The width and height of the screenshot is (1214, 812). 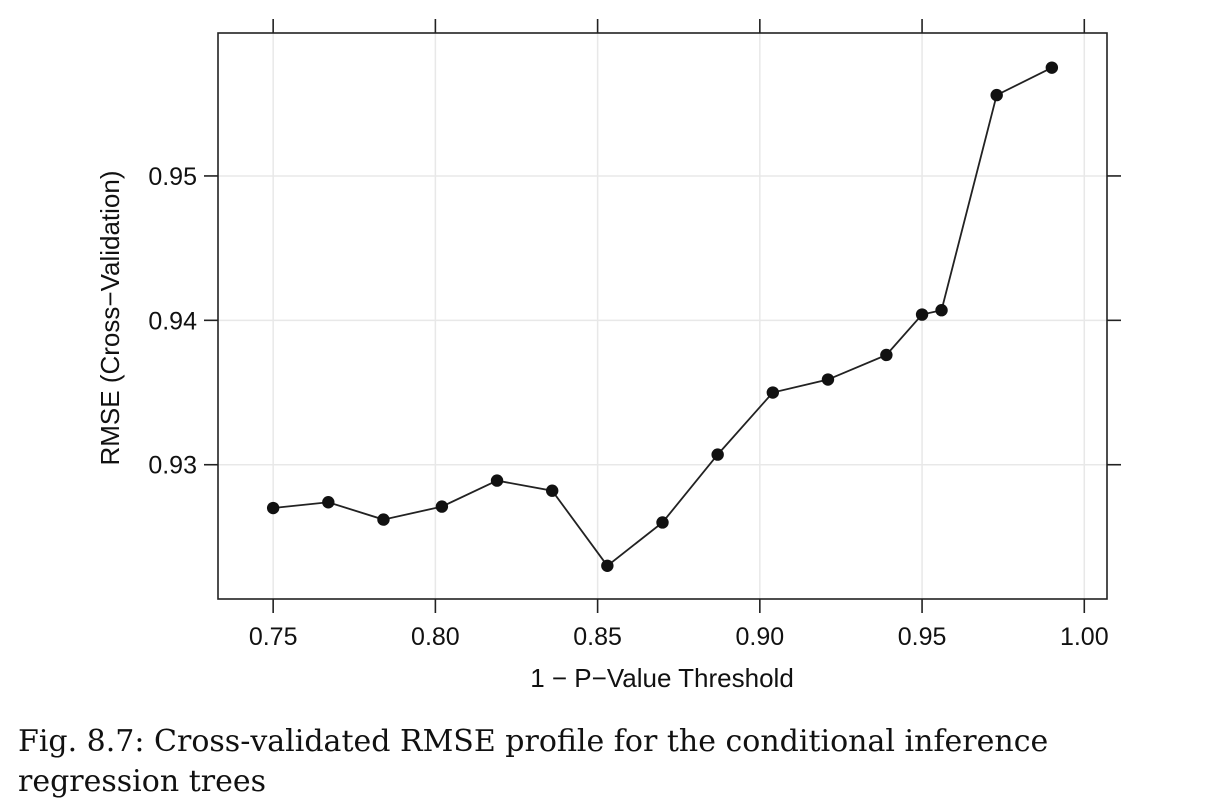 I want to click on y-tick-label: 0.93, so click(x=172, y=466).